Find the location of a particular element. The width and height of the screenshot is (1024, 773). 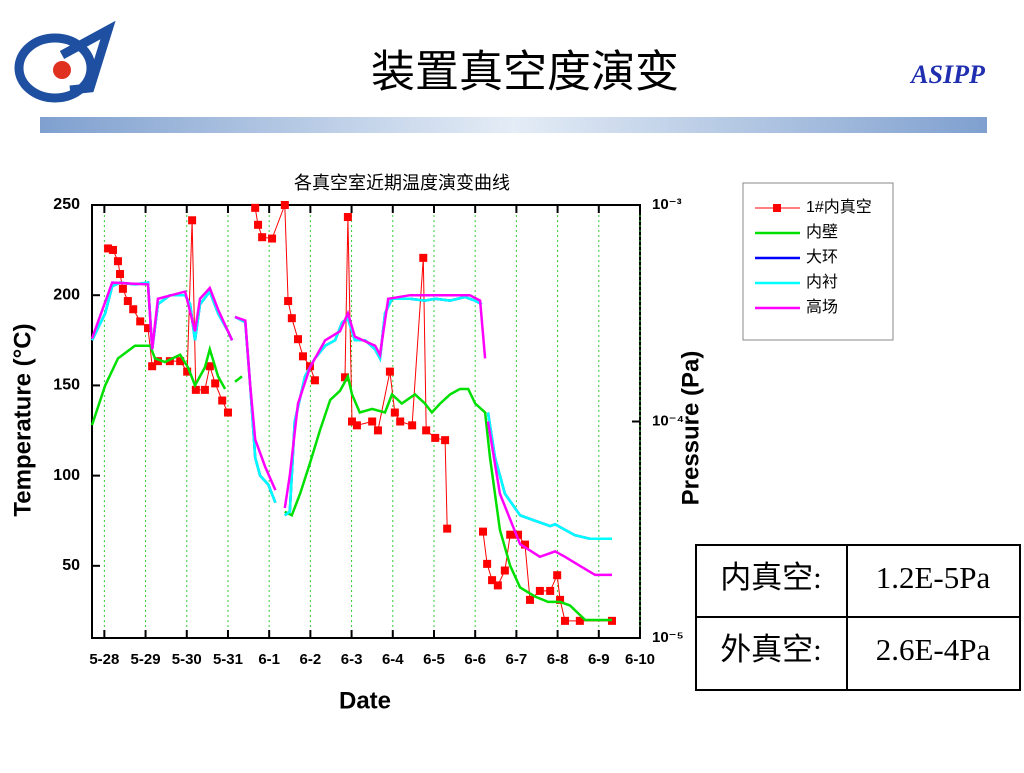

x-tick-label: 5-29 is located at coordinates (146, 659).